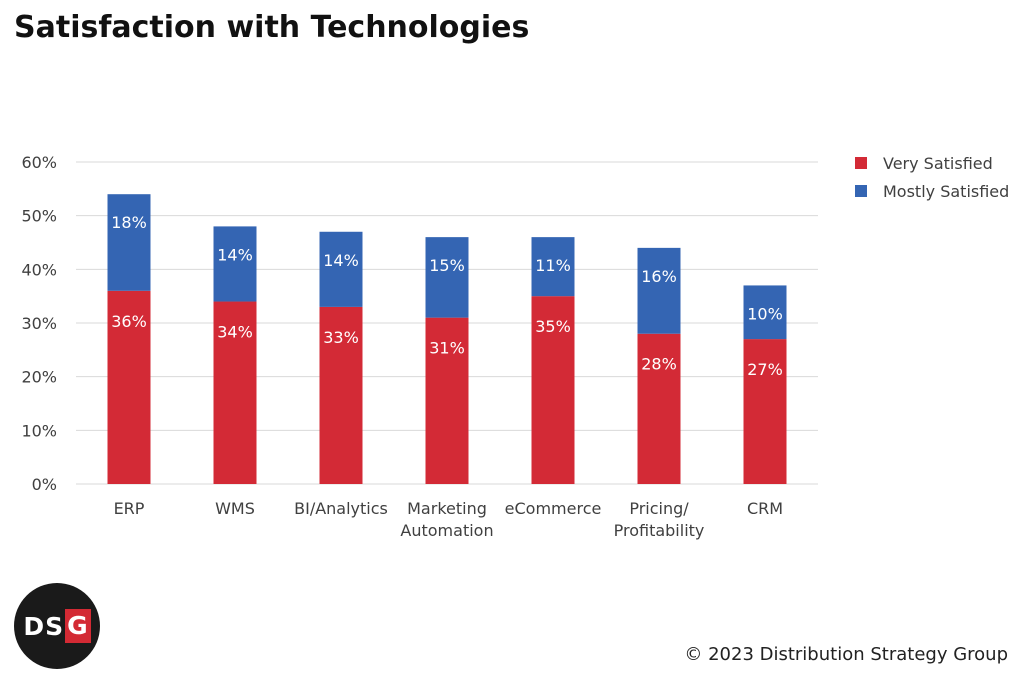 The image size is (1024, 683). I want to click on x-category-label: eCommerce, so click(553, 508).